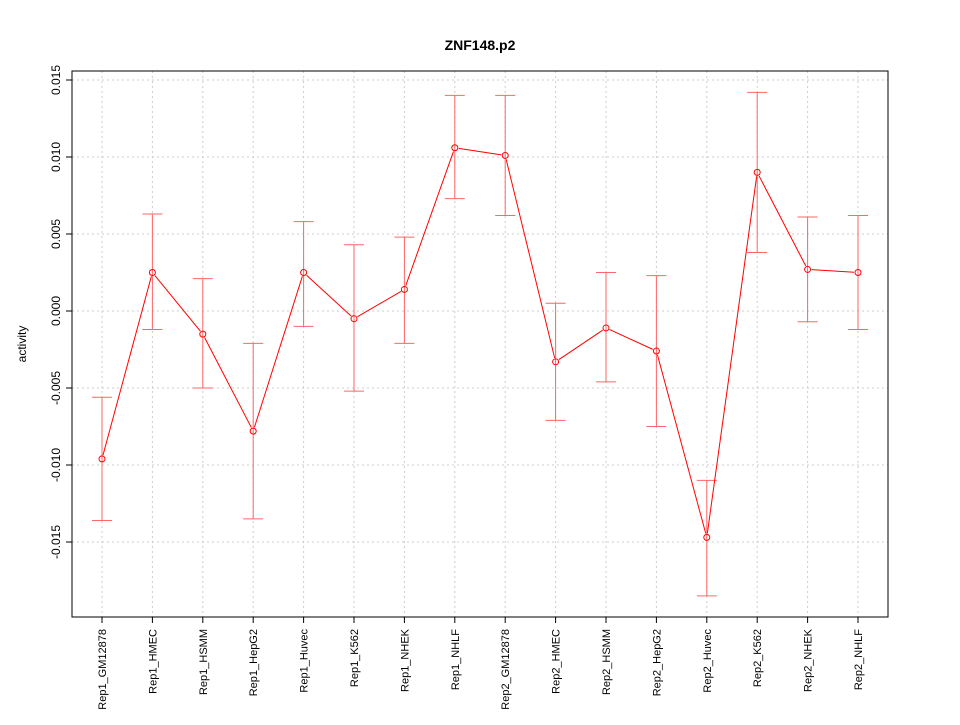  What do you see at coordinates (56, 157) in the screenshot?
I see `y-tick-label: 0.010` at bounding box center [56, 157].